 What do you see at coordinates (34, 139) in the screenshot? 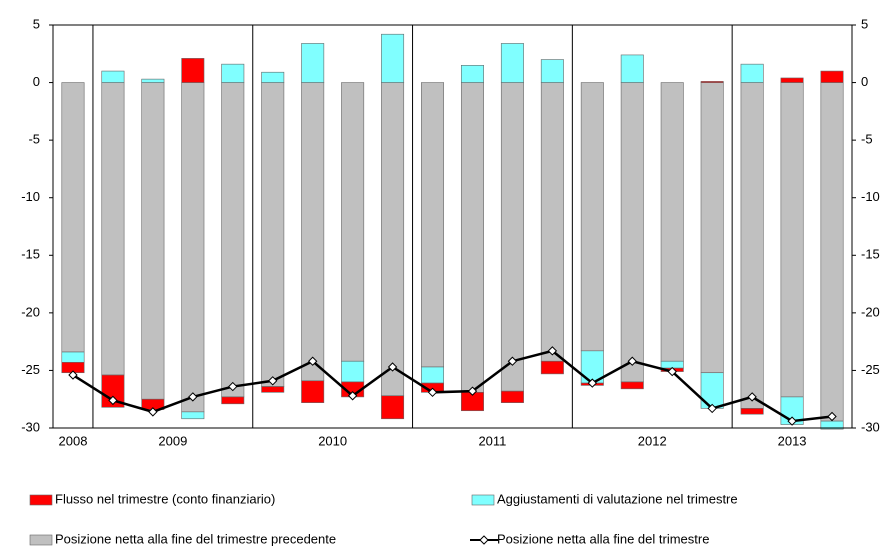
I see `y-tick-label: -5` at bounding box center [34, 139].